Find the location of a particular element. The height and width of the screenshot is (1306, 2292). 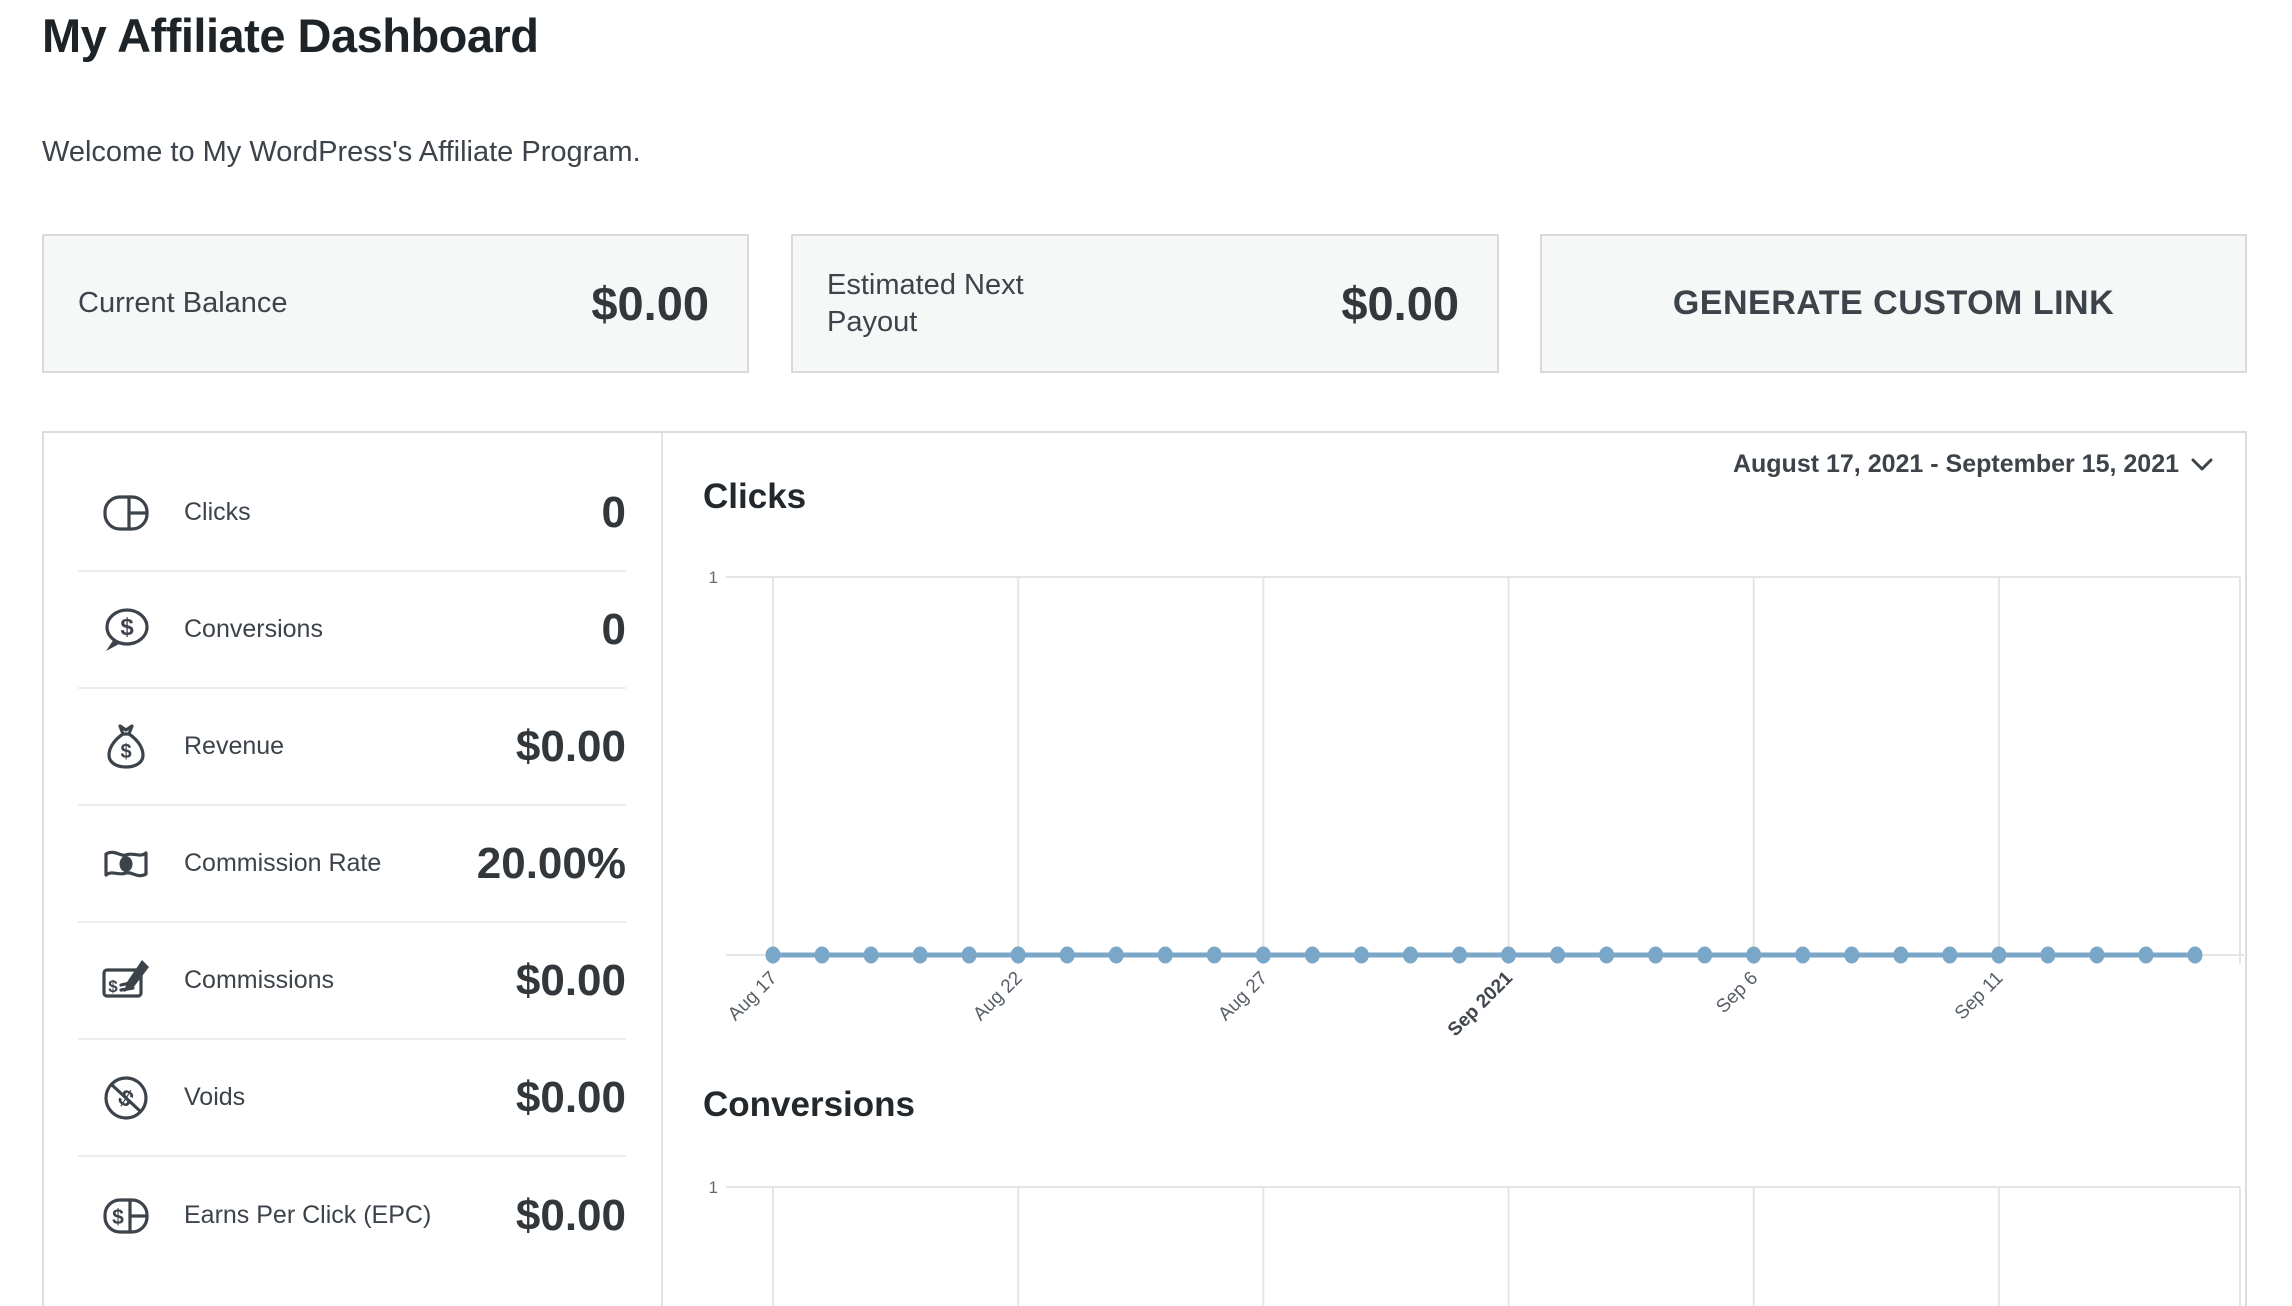

epc-icon: $ is located at coordinates (126, 1215).